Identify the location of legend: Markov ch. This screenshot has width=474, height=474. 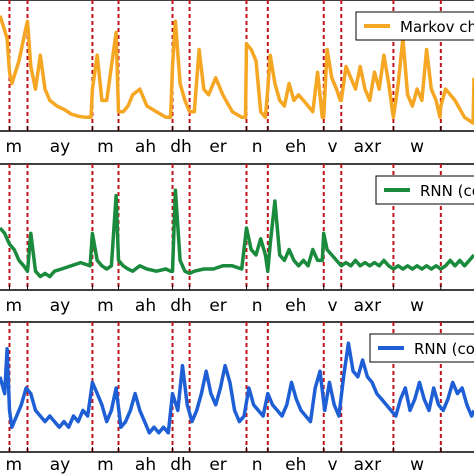
(414, 26).